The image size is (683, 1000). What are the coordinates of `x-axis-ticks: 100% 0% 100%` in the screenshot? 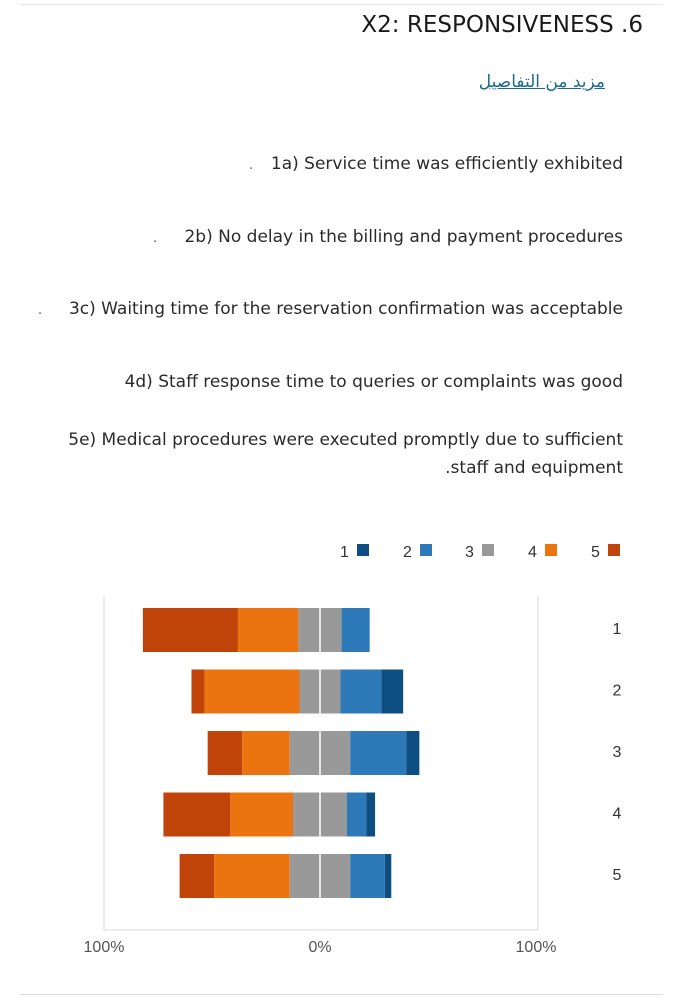 It's located at (320, 947).